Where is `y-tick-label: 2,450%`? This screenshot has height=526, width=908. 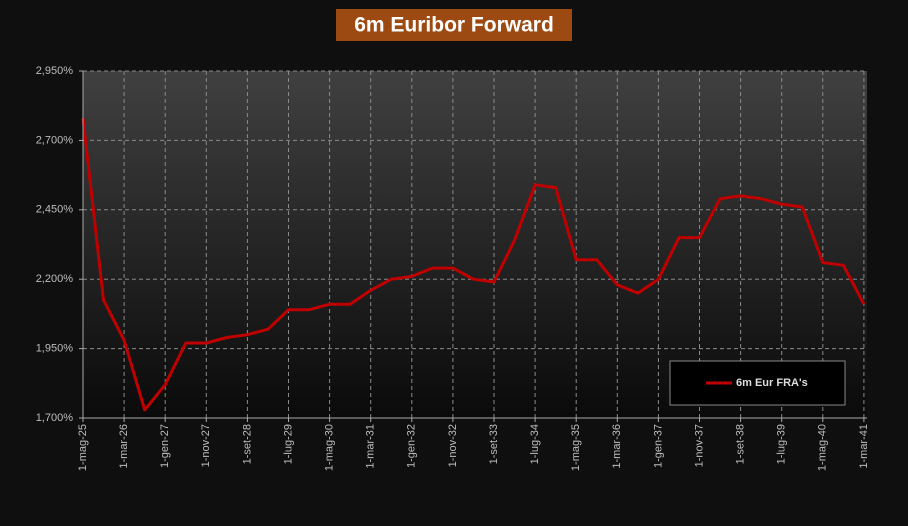
y-tick-label: 2,450% is located at coordinates (55, 210).